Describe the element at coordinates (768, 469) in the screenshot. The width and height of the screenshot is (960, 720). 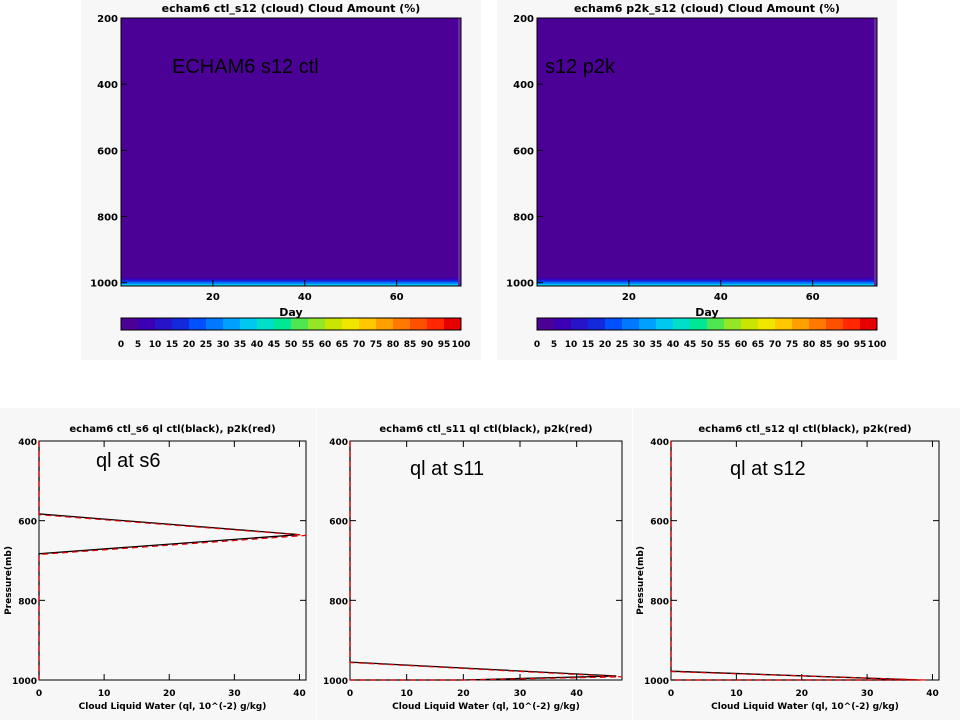
I see `label-ql-s12: ql at s12` at that location.